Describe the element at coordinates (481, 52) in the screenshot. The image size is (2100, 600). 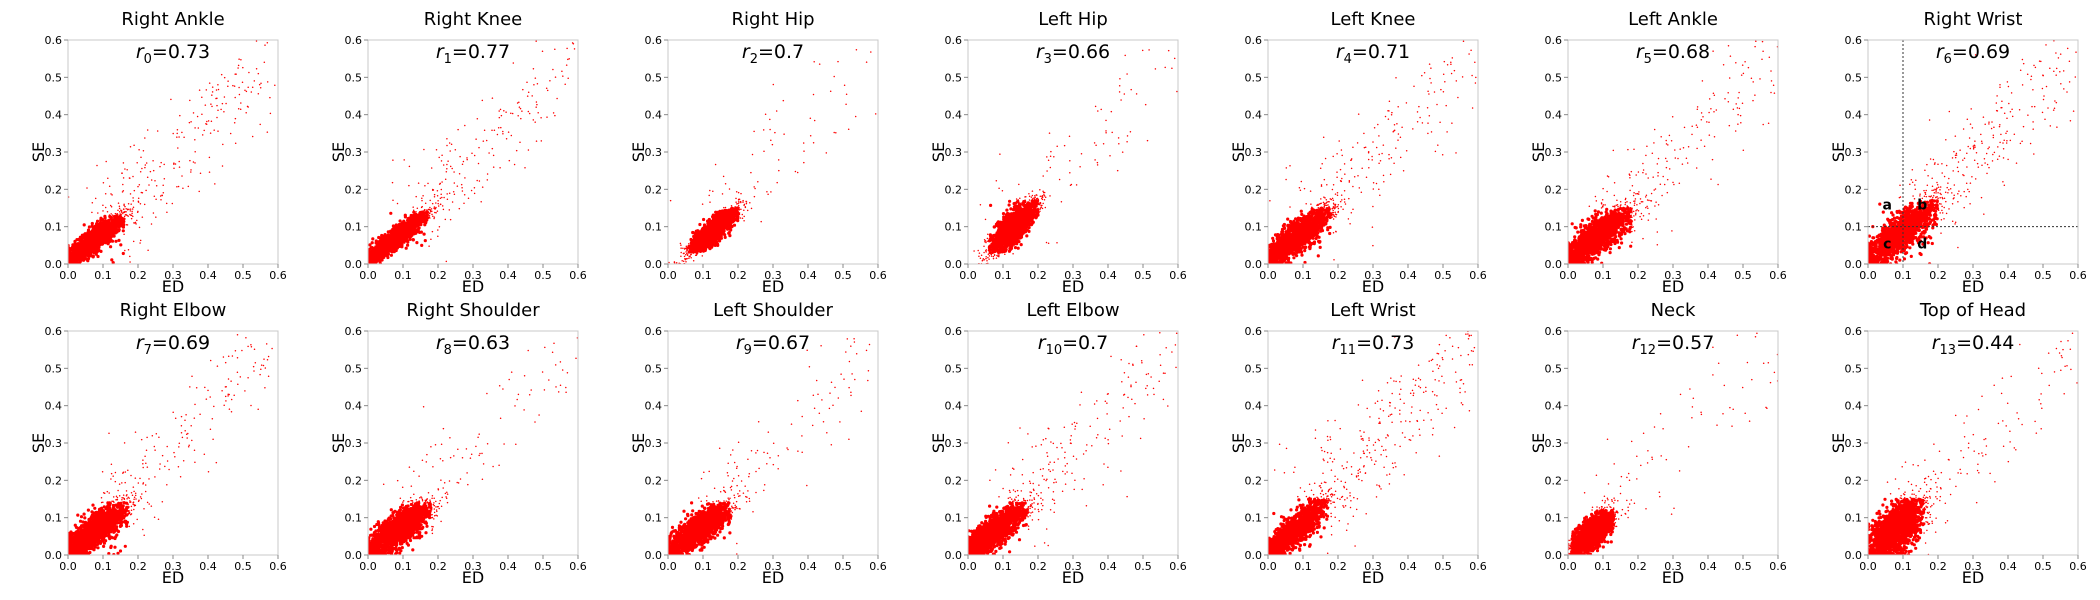
I see `correlation-value: =0.77` at that location.